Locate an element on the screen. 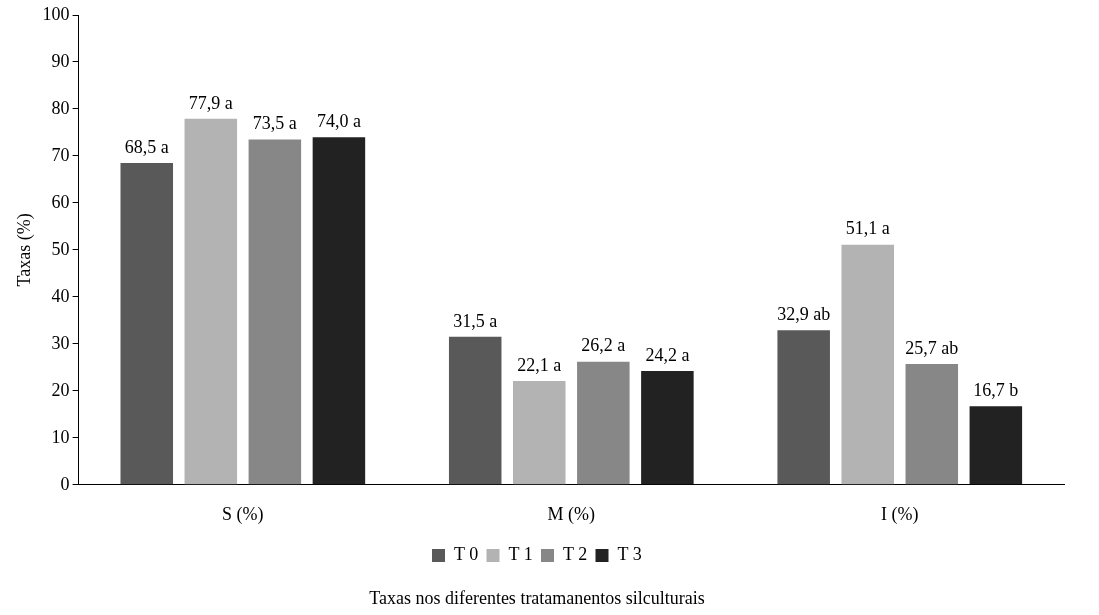  legend-label: T 2 is located at coordinates (575, 554).